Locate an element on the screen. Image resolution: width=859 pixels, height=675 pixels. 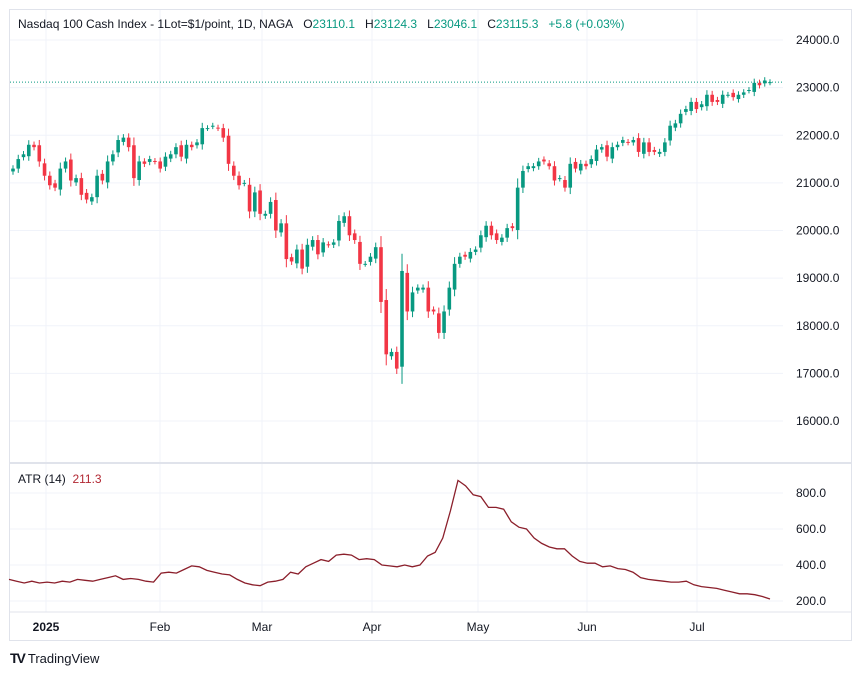
high-value: 23124.3 is located at coordinates (395, 24).